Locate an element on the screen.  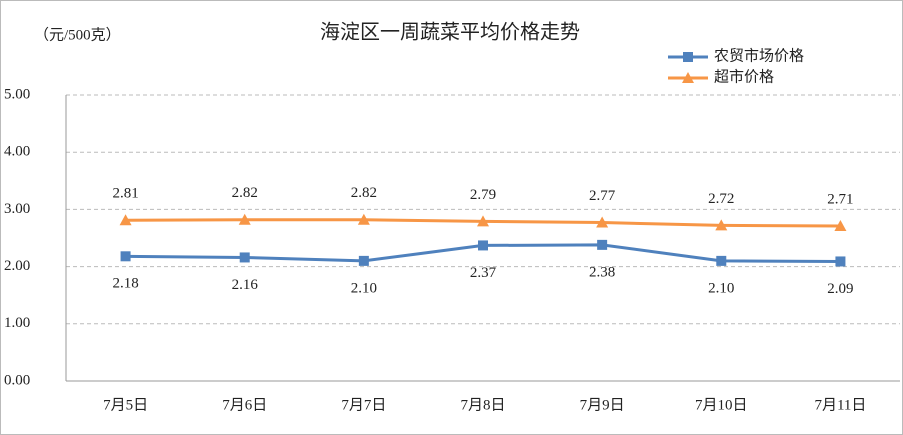
y-tick-label: 0.00 is located at coordinates (17, 380).